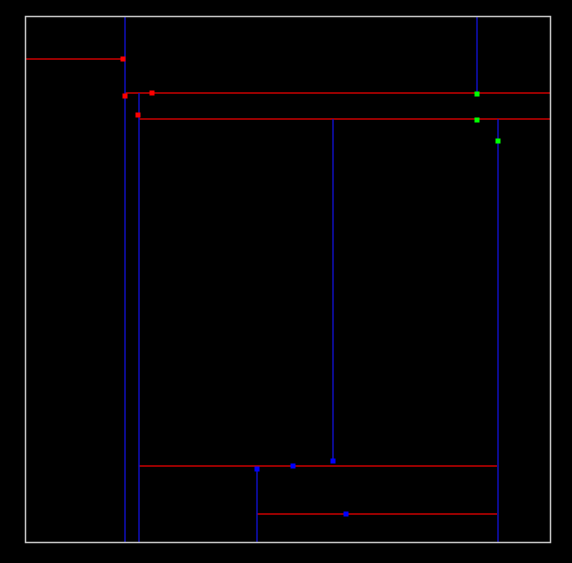 The image size is (572, 563). I want to click on blue-nodes, so click(301, 487).